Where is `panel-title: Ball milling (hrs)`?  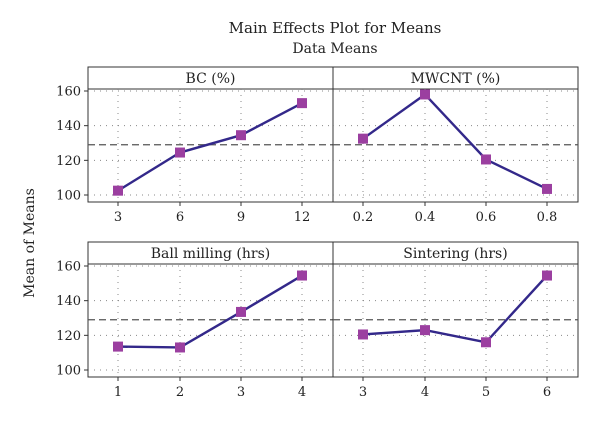
panel-title: Ball milling (hrs) is located at coordinates (210, 254).